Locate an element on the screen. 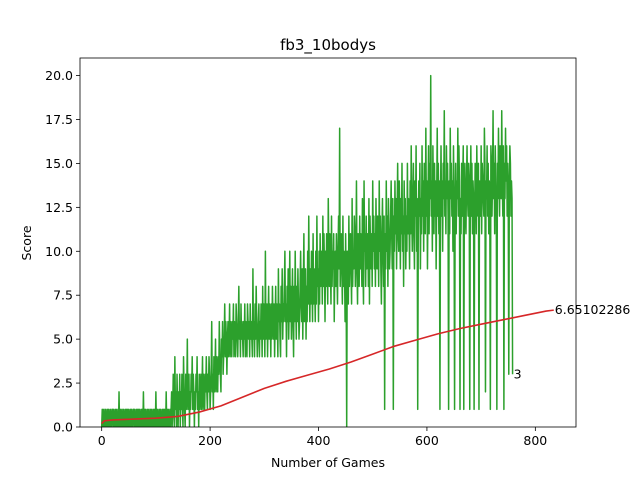  y-tick-label: 15.0 is located at coordinates (59, 163).